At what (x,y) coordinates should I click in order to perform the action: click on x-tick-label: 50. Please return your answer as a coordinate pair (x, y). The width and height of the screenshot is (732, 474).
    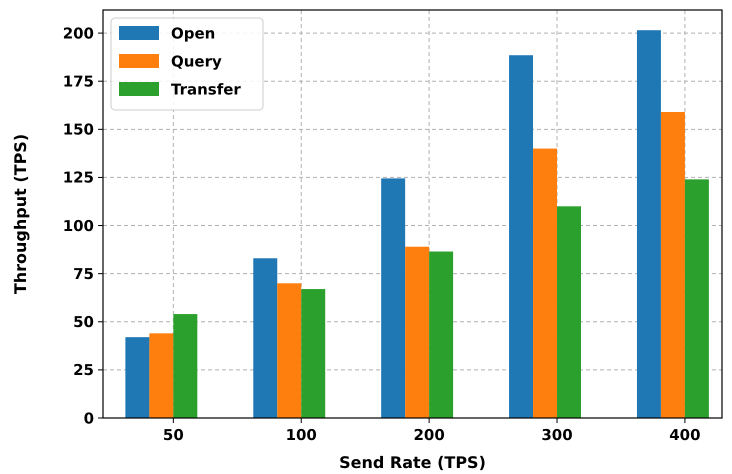
    Looking at the image, I should click on (173, 435).